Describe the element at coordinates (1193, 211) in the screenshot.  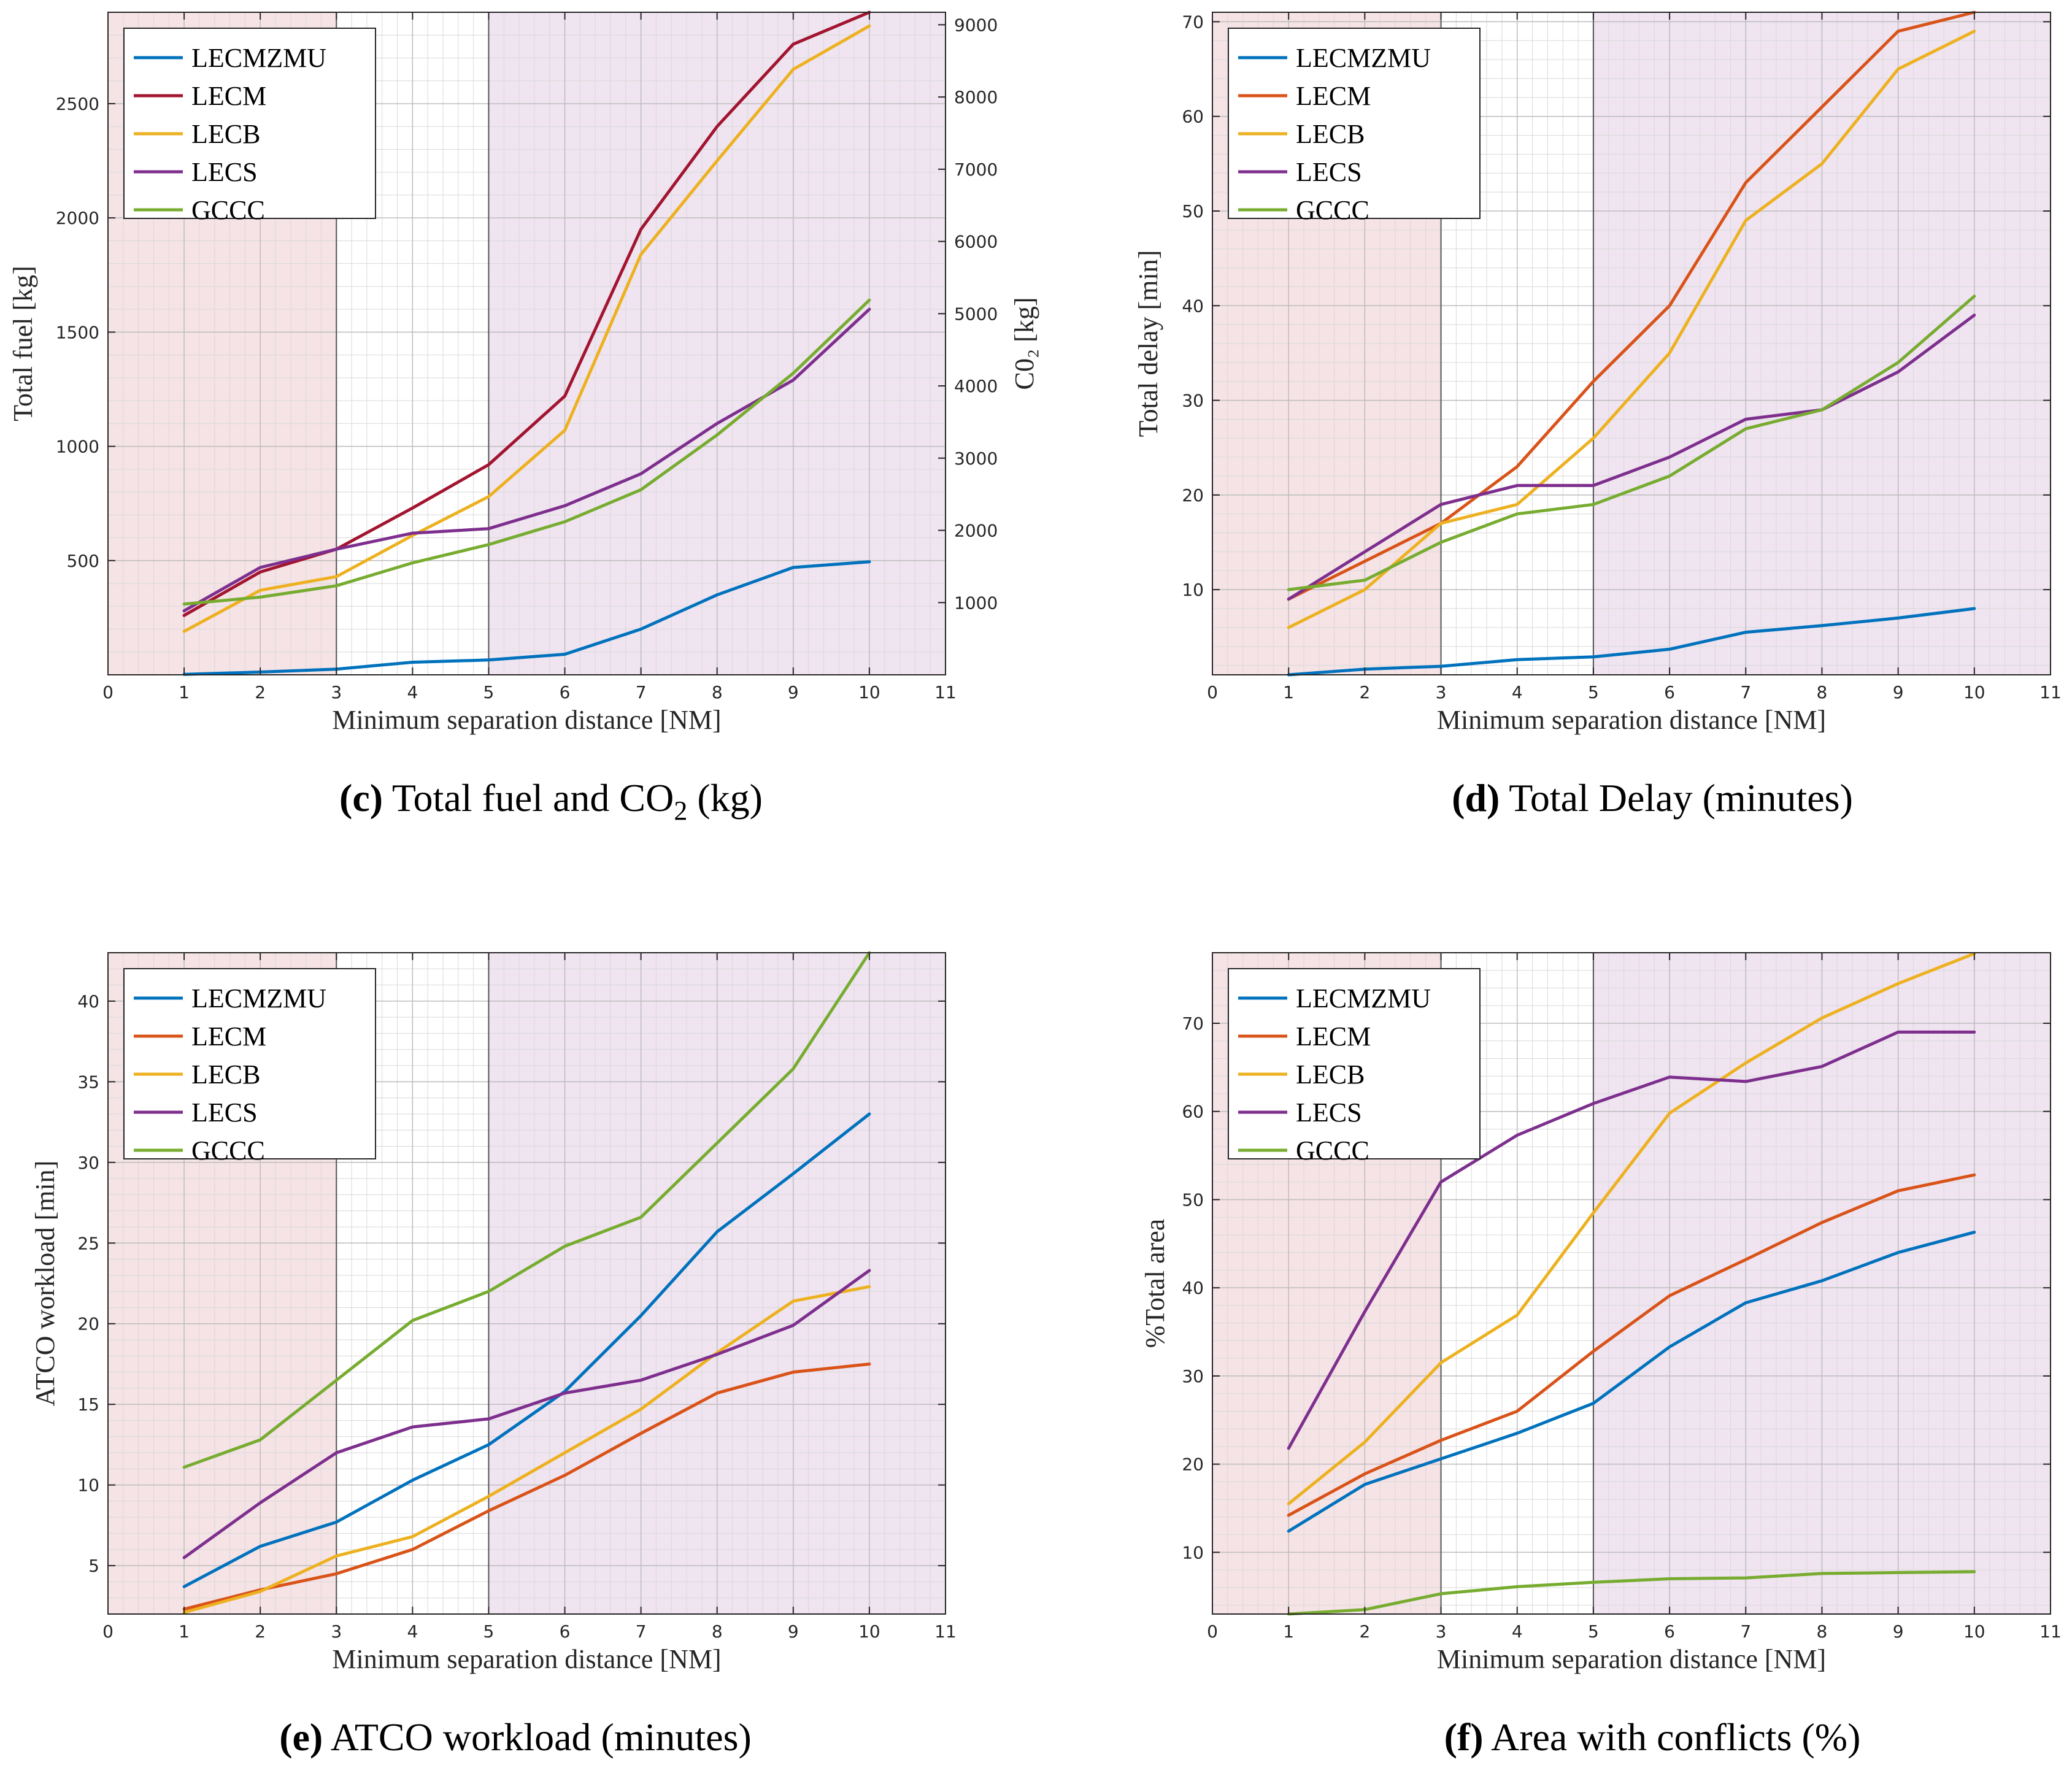
I see `y-tick-label: 50` at that location.